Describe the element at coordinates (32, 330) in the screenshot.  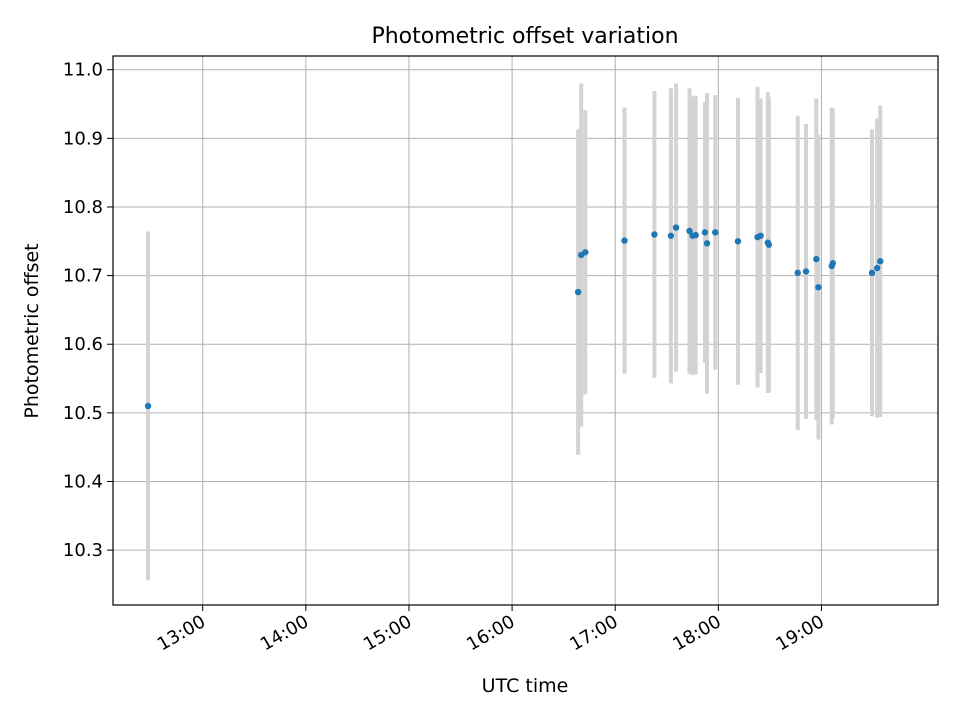
I see `y-axis-label: Photometric offset` at that location.